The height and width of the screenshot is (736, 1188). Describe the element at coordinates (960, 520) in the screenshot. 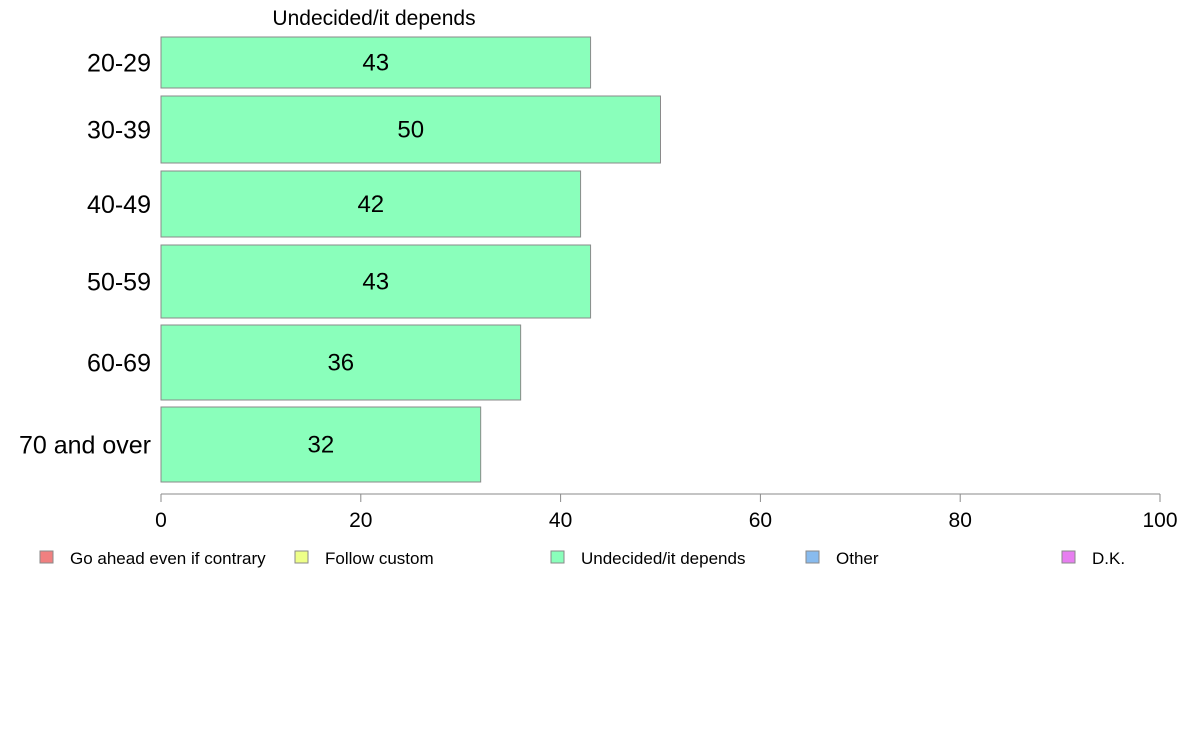

I see `x-tick-label: 80` at that location.